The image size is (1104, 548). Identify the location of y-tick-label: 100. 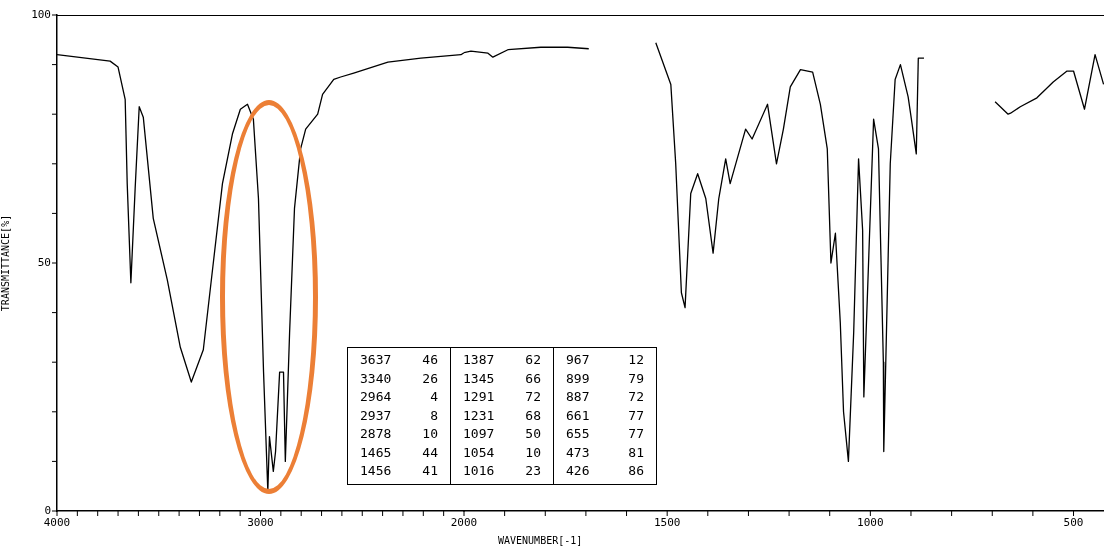
(41, 14).